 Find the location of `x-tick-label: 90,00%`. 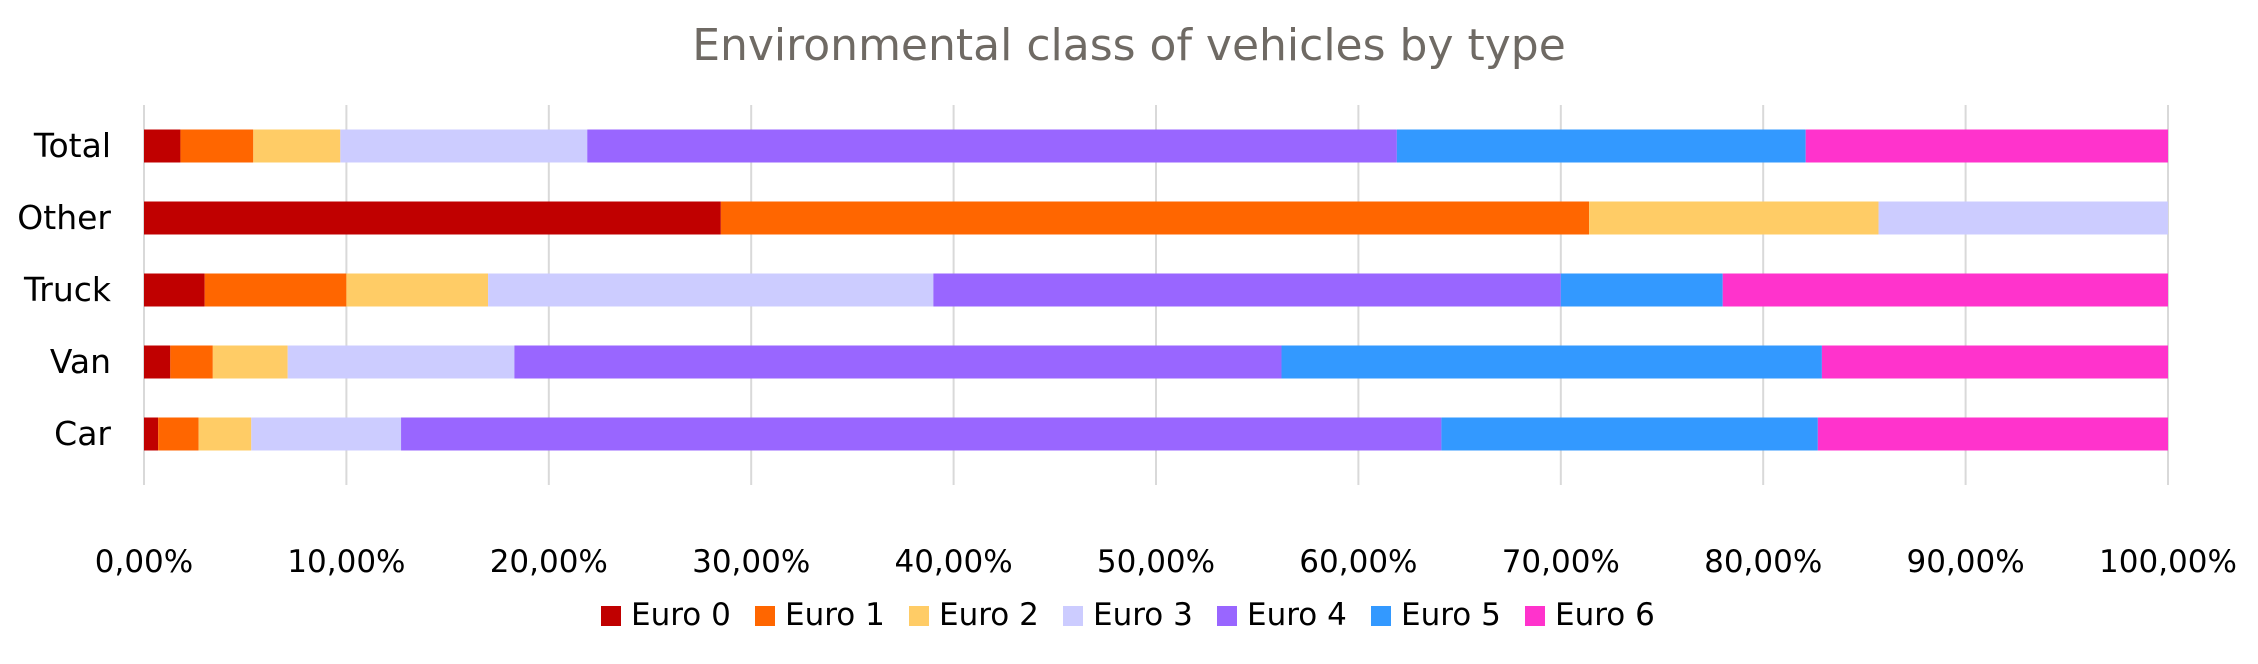

x-tick-label: 90,00% is located at coordinates (1965, 562).